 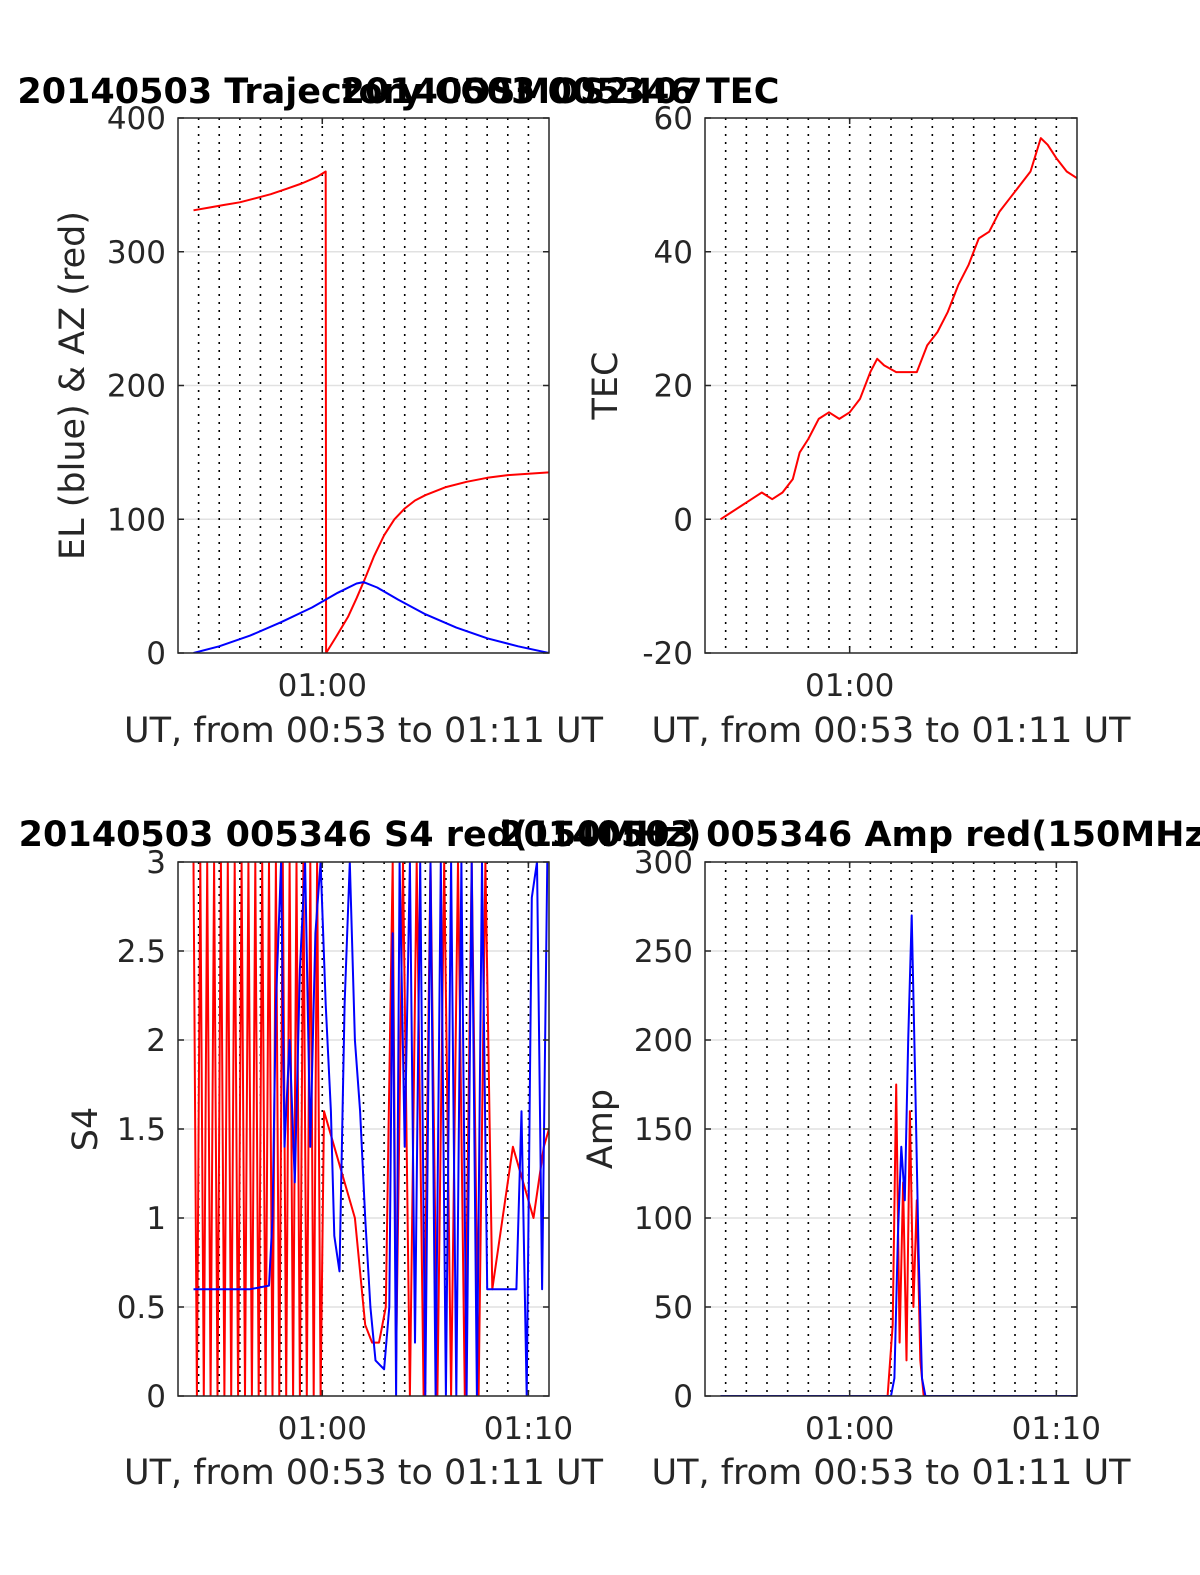 What do you see at coordinates (156, 1219) in the screenshot?
I see `y-tick-label: 1` at bounding box center [156, 1219].